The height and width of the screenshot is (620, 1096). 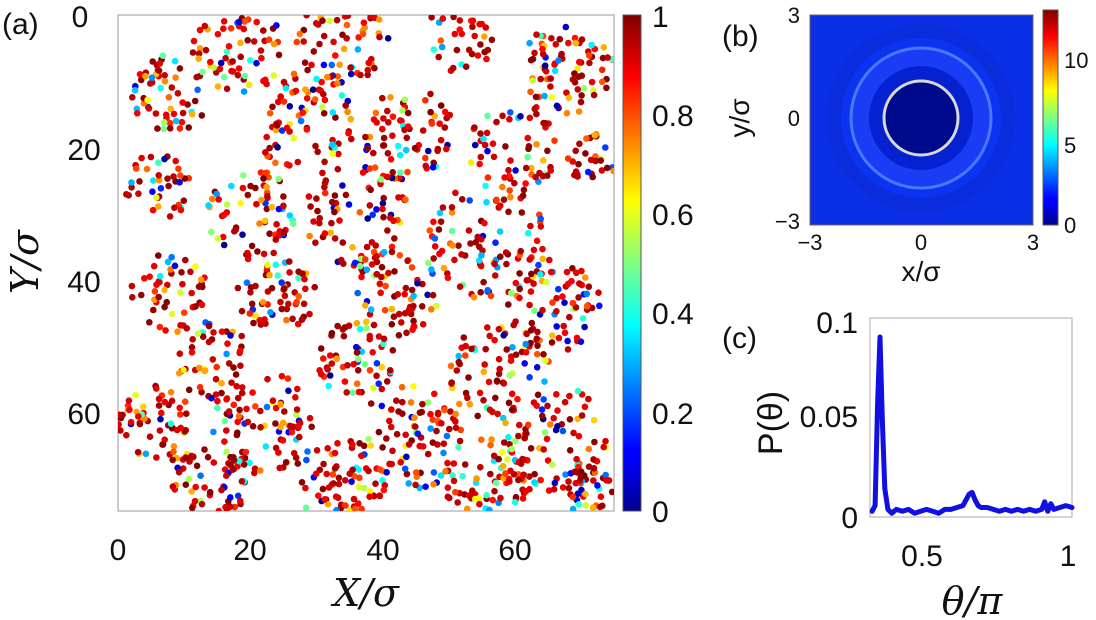 What do you see at coordinates (25, 261) in the screenshot?
I see `a-ylabel: Y/σ` at bounding box center [25, 261].